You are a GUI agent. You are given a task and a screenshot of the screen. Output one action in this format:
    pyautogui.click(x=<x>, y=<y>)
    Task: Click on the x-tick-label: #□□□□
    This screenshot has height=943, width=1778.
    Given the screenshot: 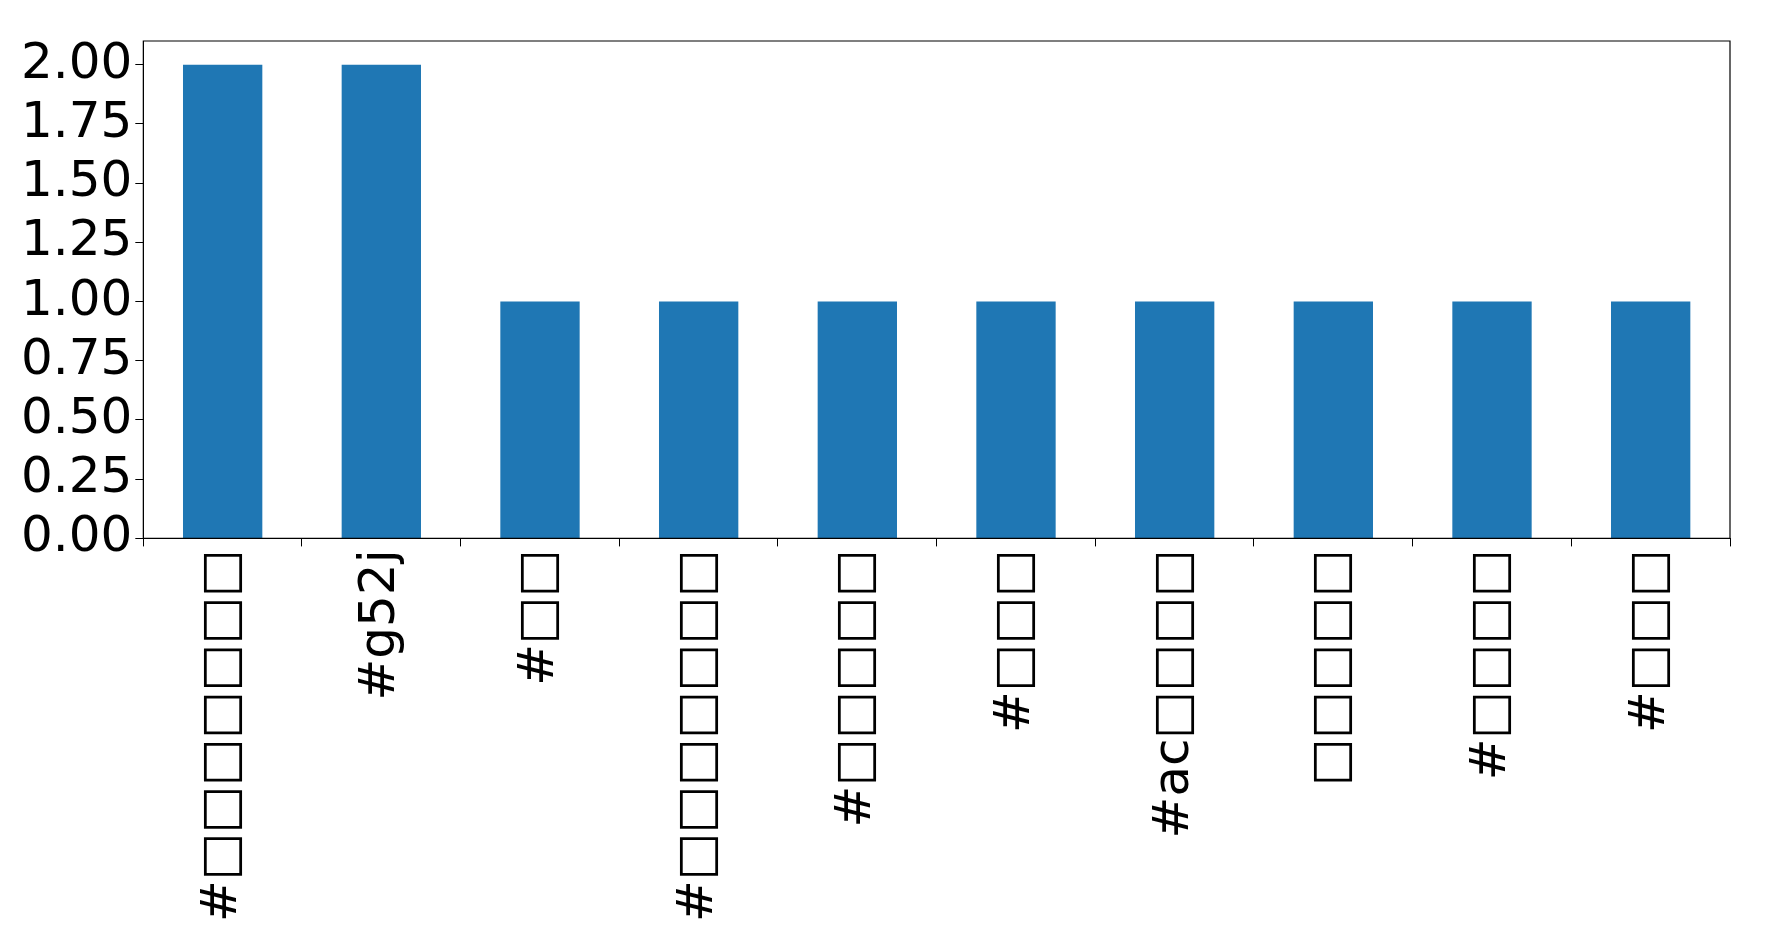 What is the action you would take?
    pyautogui.click(x=1487, y=665)
    